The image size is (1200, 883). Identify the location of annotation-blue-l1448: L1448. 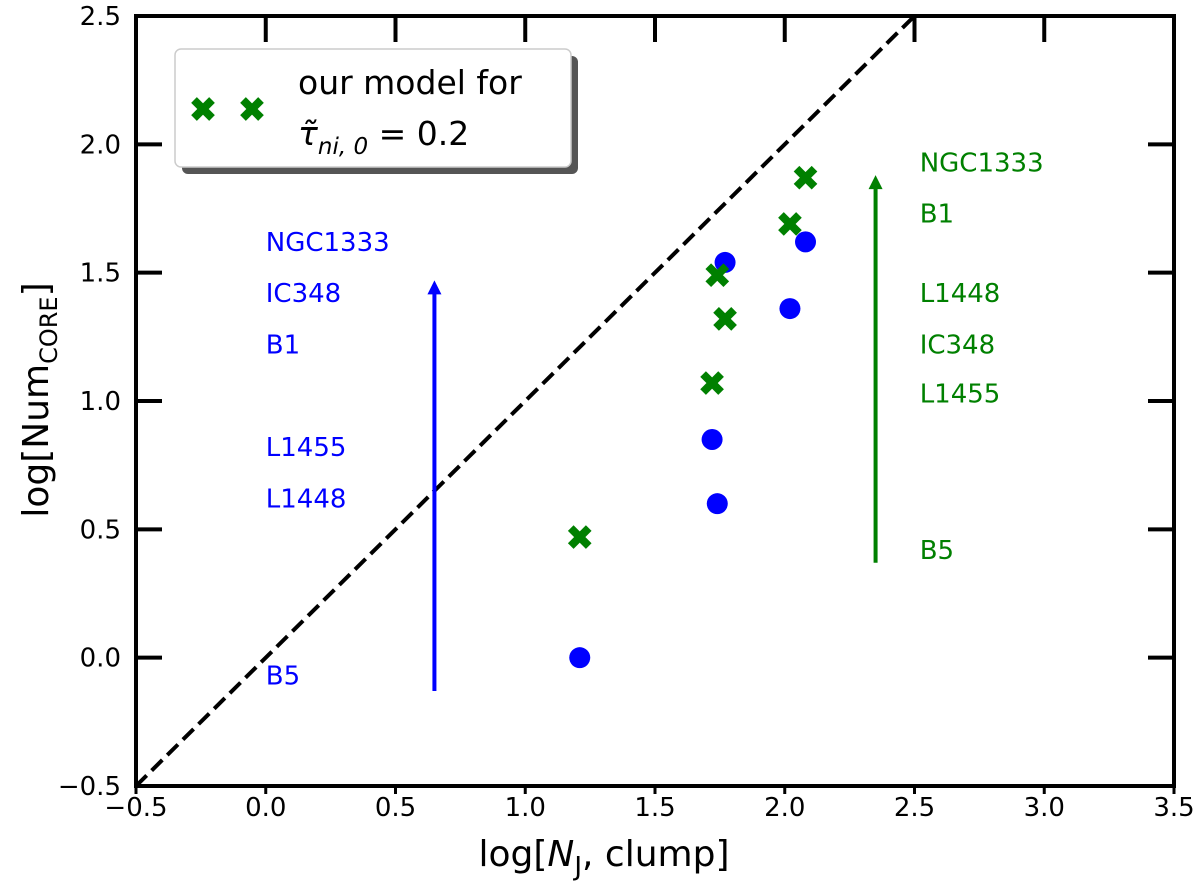
(306, 500).